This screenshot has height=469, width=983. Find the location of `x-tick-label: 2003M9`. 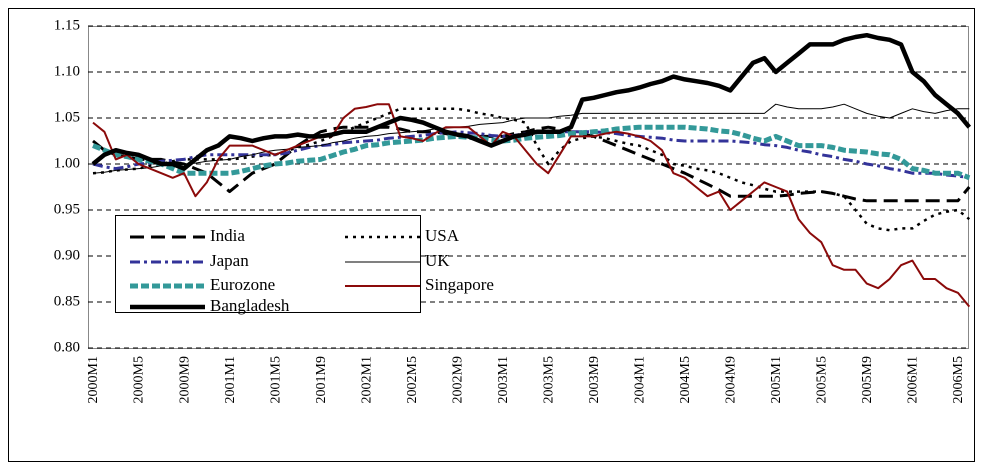

x-tick-label: 2003M9 is located at coordinates (594, 379).